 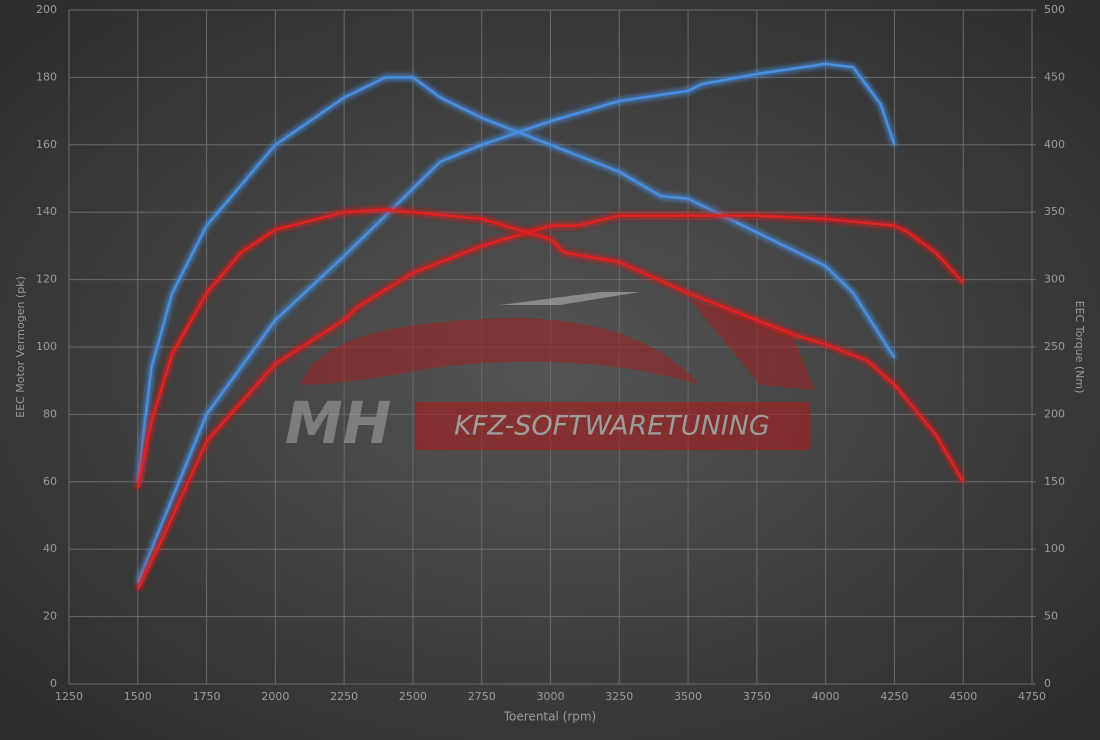 What do you see at coordinates (757, 696) in the screenshot?
I see `x-tick-label: 3750` at bounding box center [757, 696].